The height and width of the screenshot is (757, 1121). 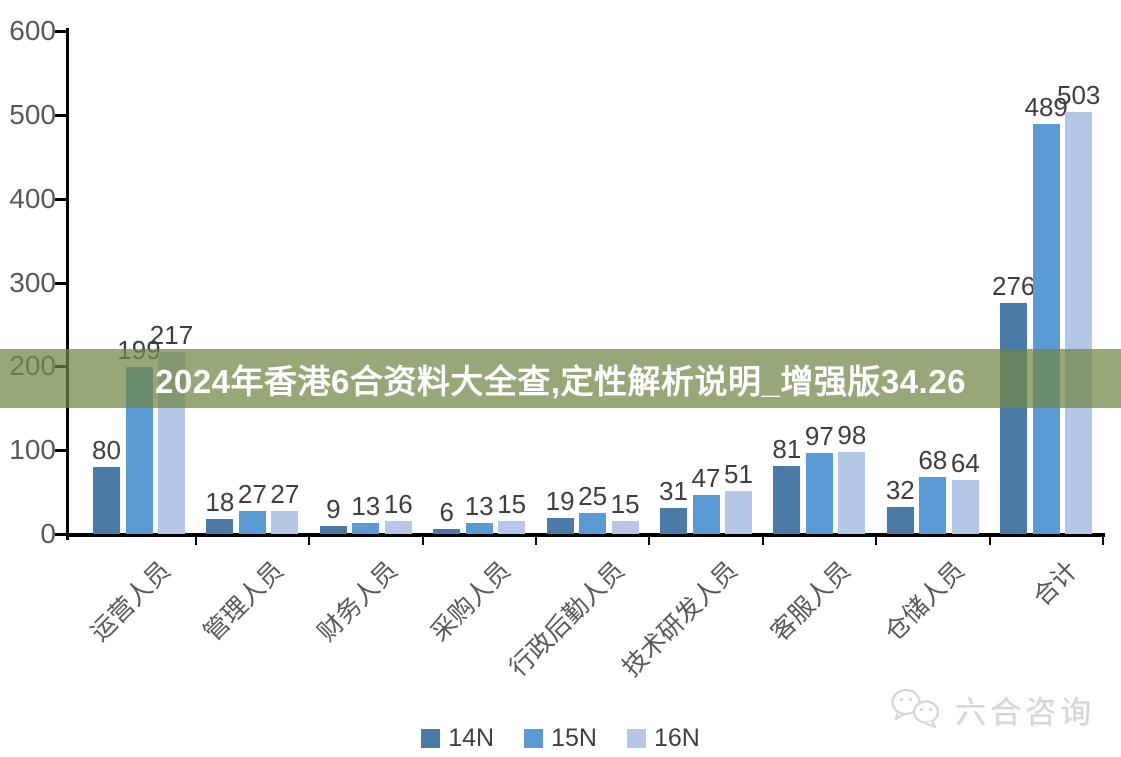 I want to click on y-axis-label: 400, so click(x=32, y=198).